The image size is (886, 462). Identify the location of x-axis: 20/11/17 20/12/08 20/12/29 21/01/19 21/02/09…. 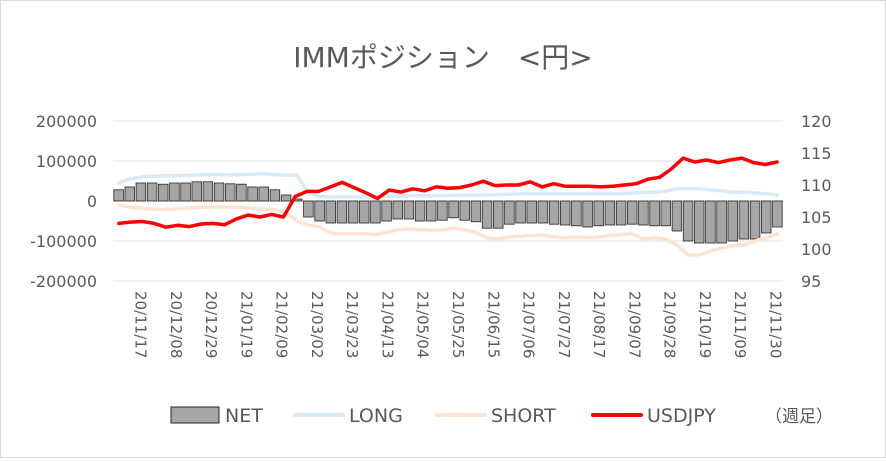
(458, 324).